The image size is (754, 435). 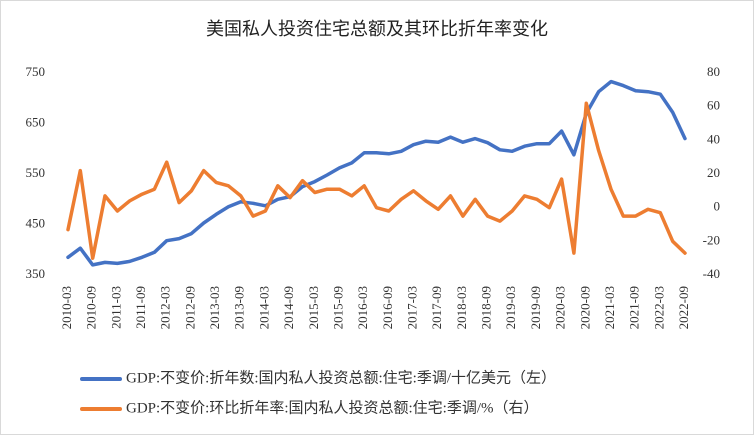 I want to click on y2-tick-label: 20, so click(x=713, y=172).